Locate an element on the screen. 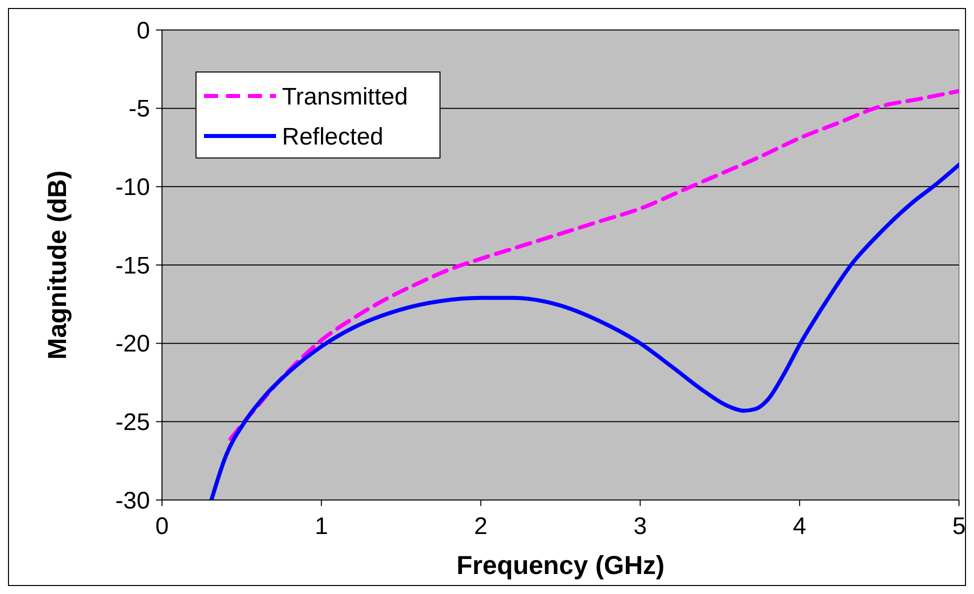 The image size is (974, 594). legend-label: Reflected is located at coordinates (333, 136).